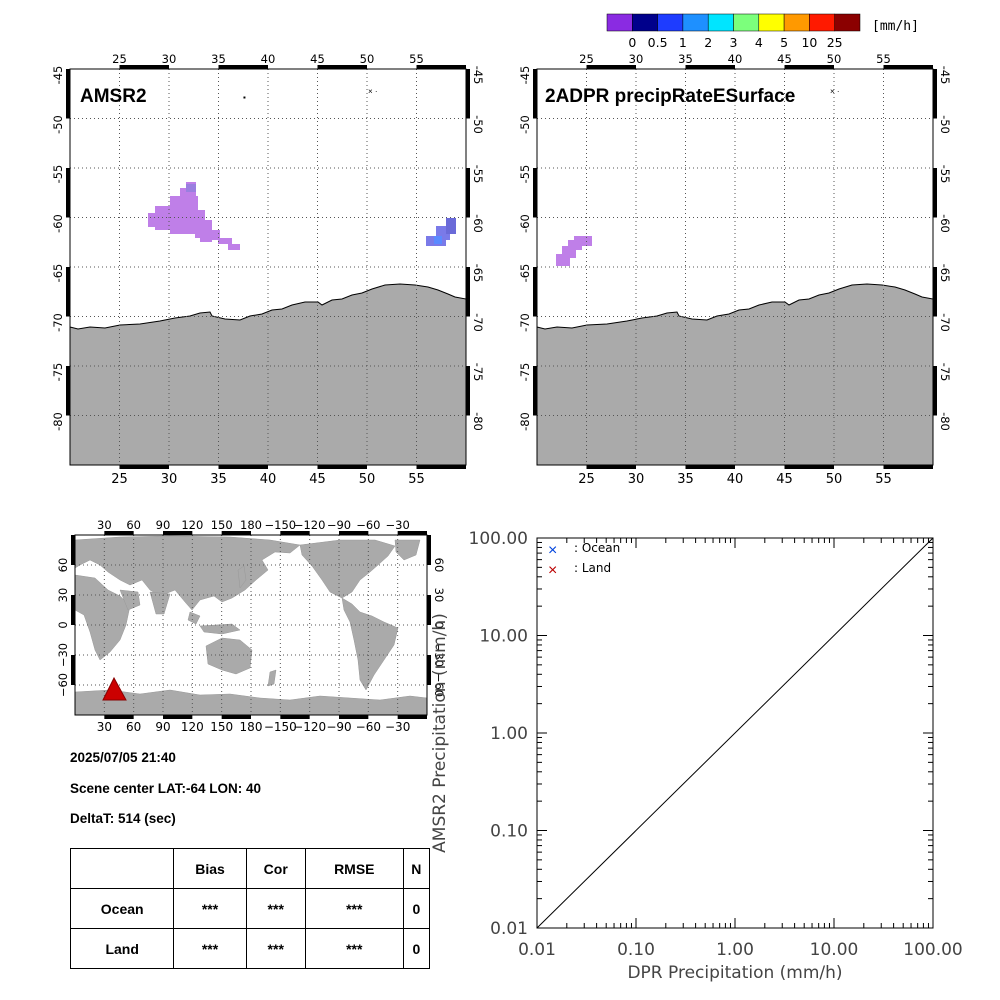 The height and width of the screenshot is (1000, 1000). Describe the element at coordinates (192, 727) in the screenshot. I see `world-lon-tick-bottom: 120` at that location.